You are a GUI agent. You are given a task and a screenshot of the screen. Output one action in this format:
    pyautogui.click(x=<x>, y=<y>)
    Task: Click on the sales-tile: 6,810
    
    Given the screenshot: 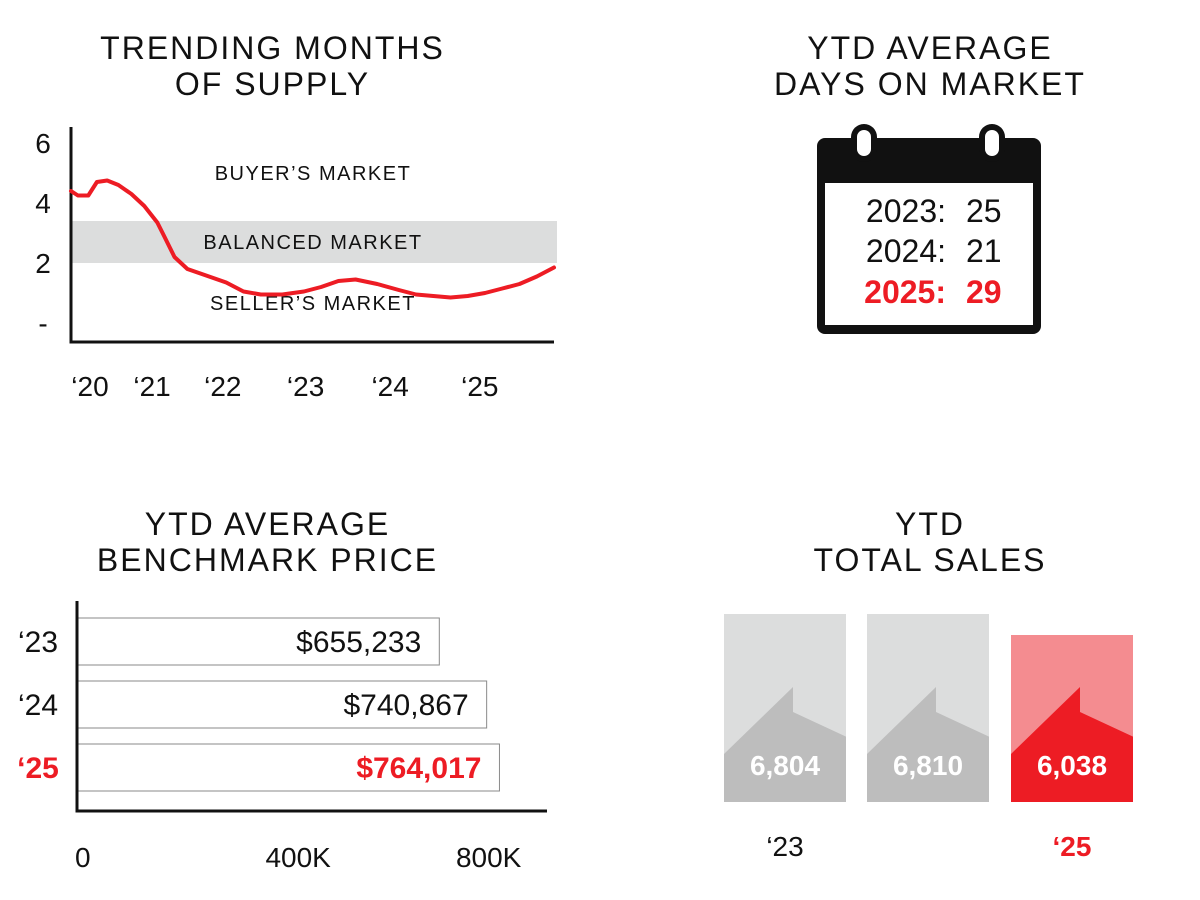 What is the action you would take?
    pyautogui.click(x=928, y=708)
    